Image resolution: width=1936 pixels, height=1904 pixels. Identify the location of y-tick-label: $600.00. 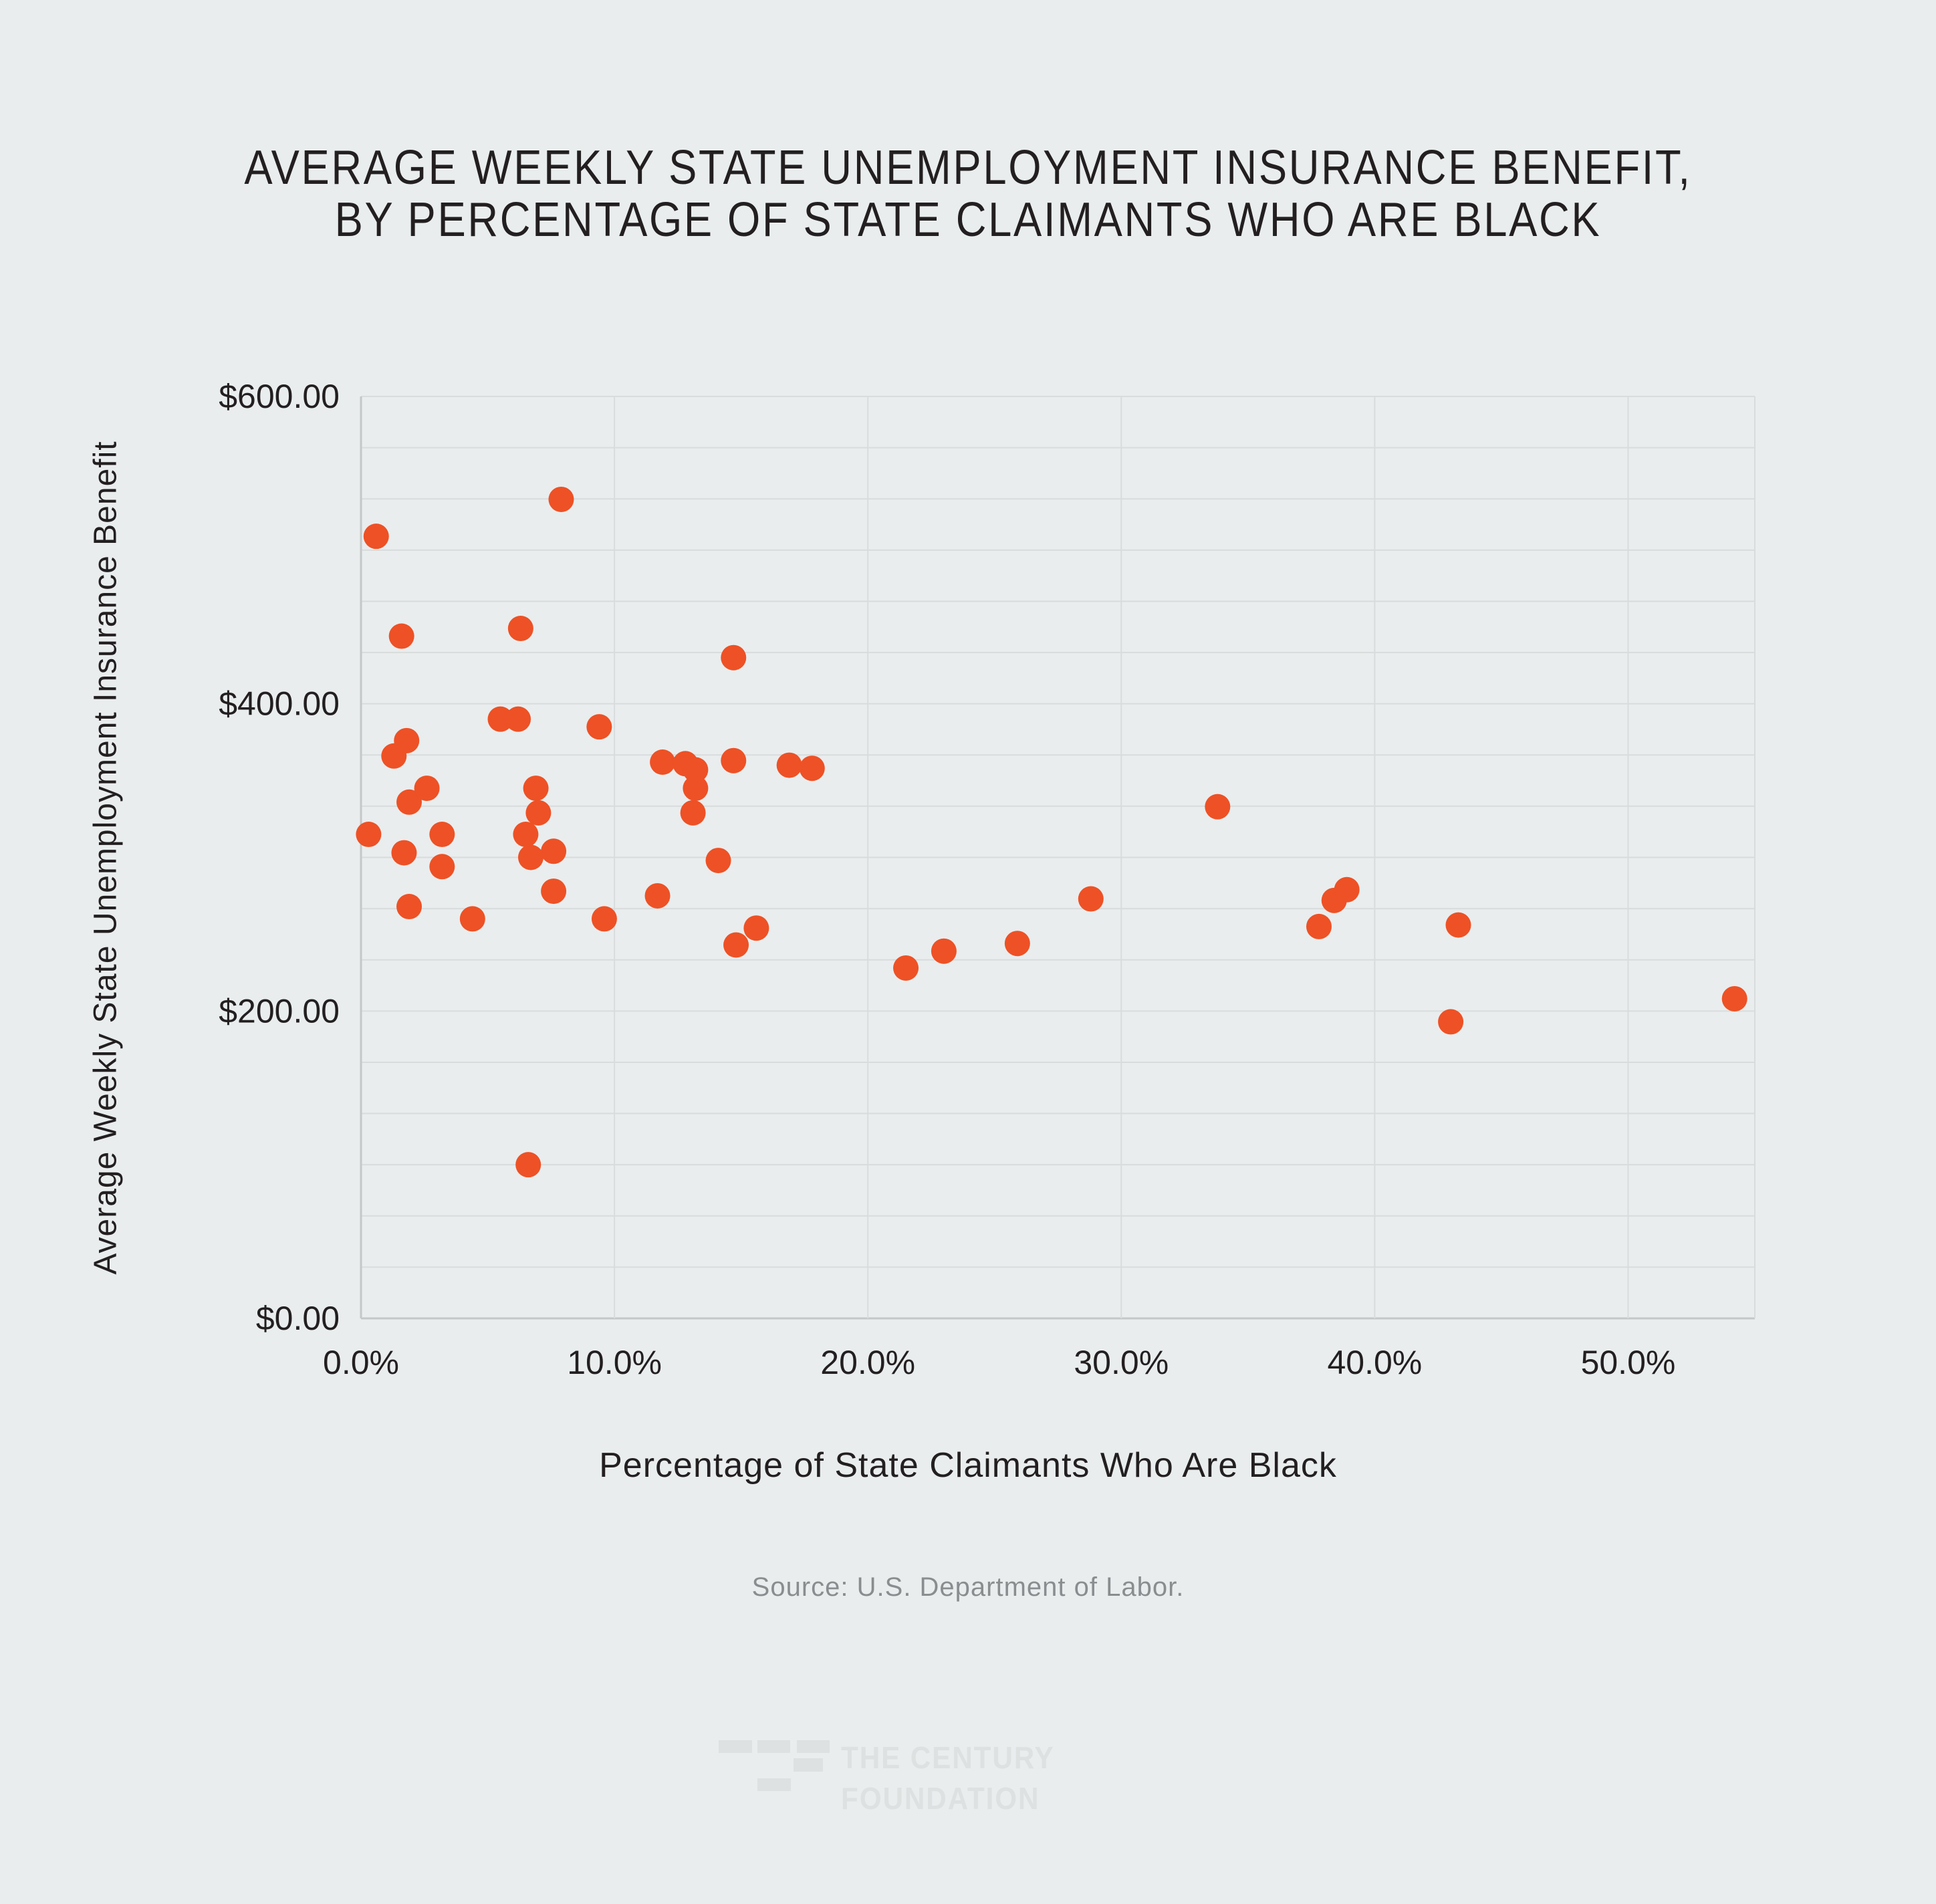
(279, 396).